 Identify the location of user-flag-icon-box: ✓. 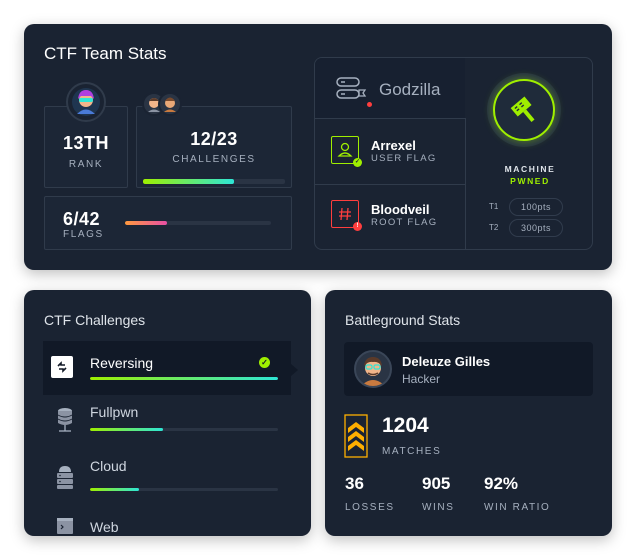
(346, 151).